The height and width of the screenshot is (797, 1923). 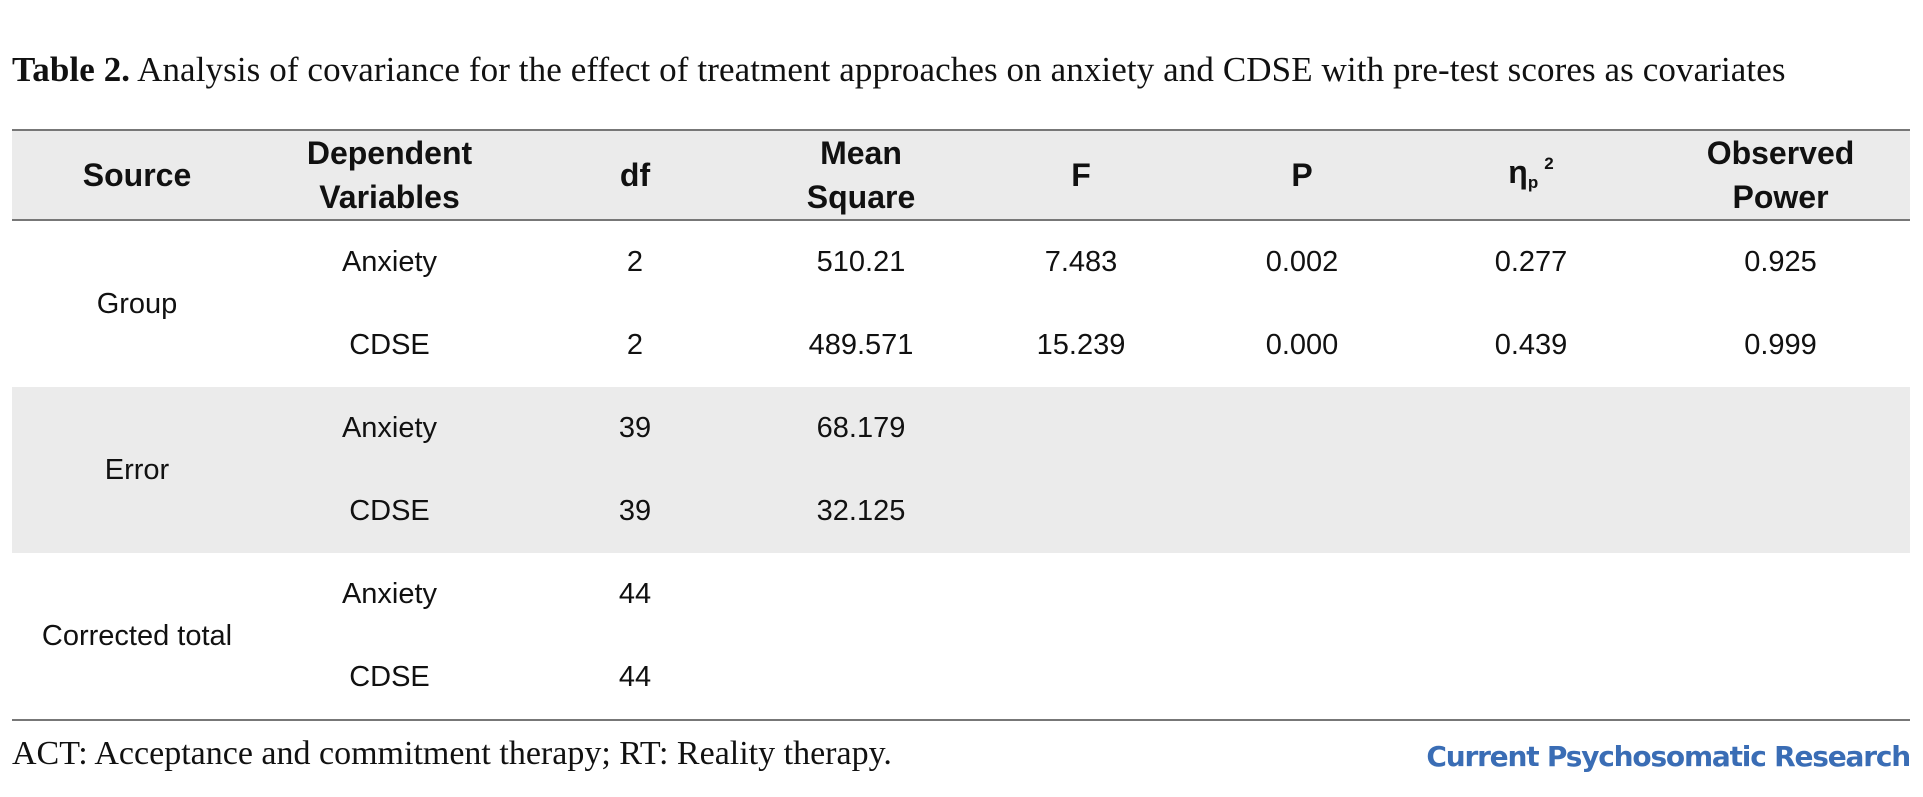 I want to click on source-cell: Corrected total, so click(x=137, y=635).